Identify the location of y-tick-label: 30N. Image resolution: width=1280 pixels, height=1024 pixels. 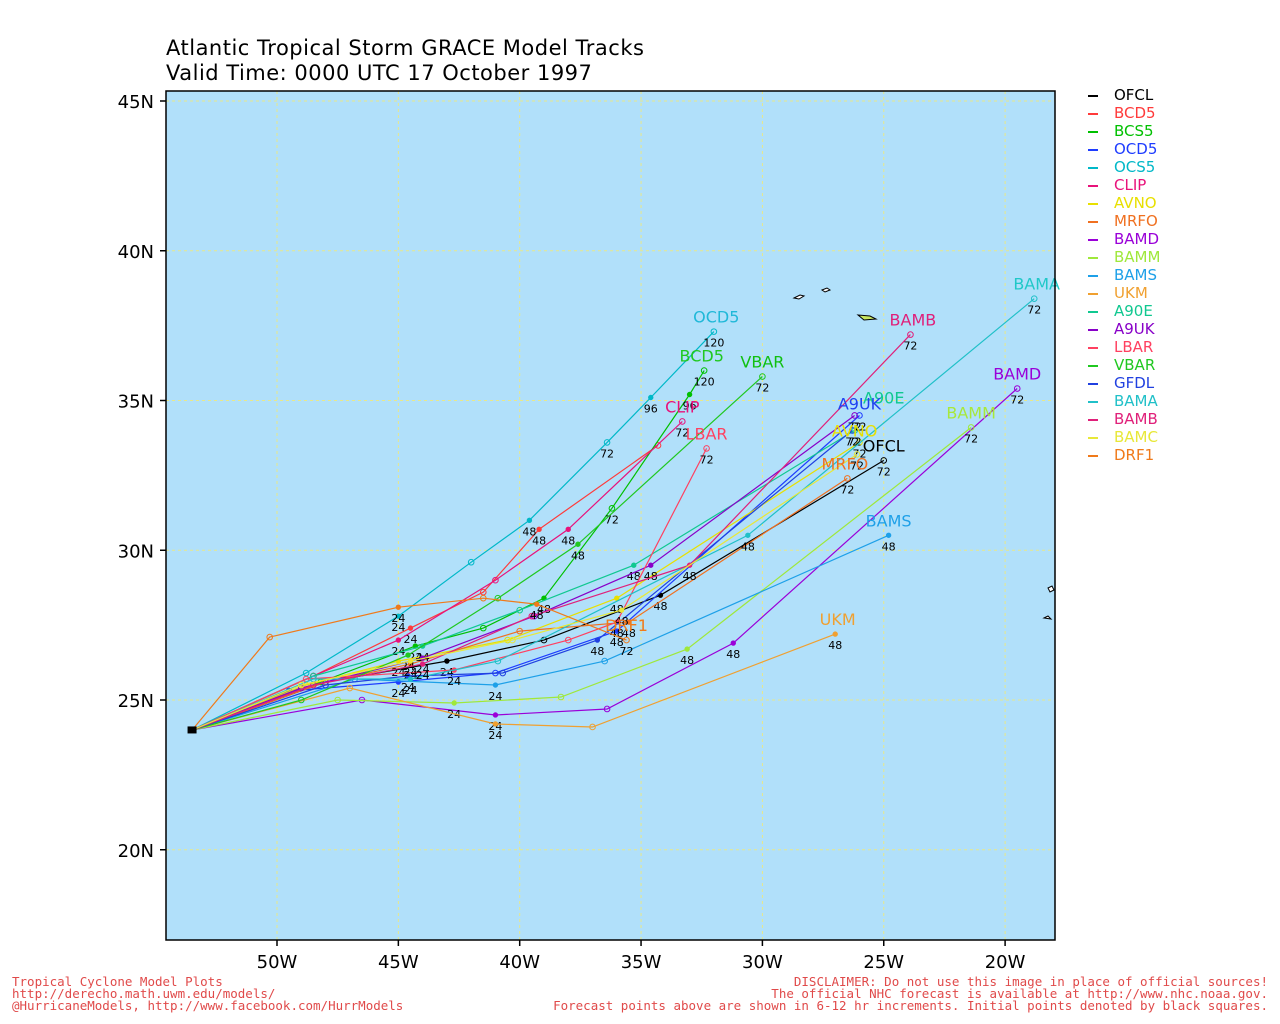
(136, 551).